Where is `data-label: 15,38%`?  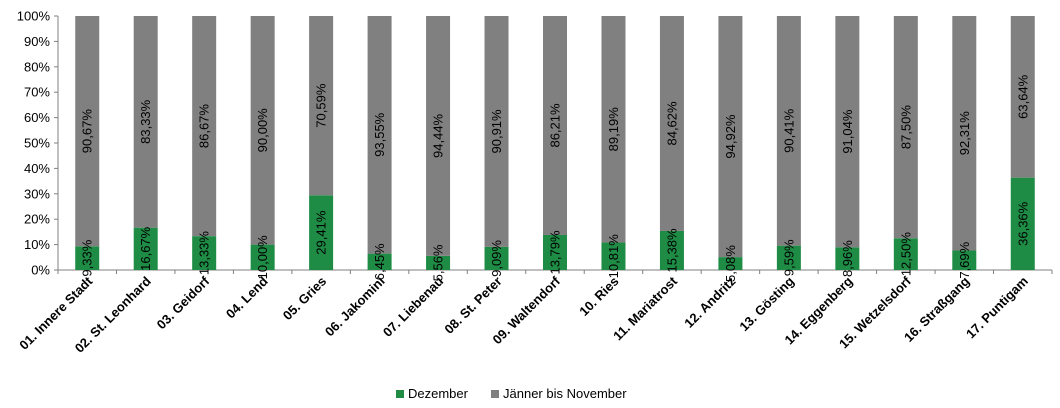 data-label: 15,38% is located at coordinates (671, 250).